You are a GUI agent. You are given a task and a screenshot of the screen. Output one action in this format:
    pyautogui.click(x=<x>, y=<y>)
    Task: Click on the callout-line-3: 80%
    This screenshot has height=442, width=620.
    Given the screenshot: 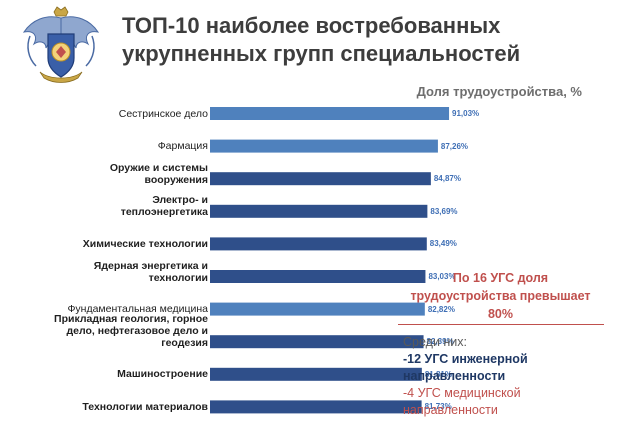 What is the action you would take?
    pyautogui.click(x=500, y=314)
    